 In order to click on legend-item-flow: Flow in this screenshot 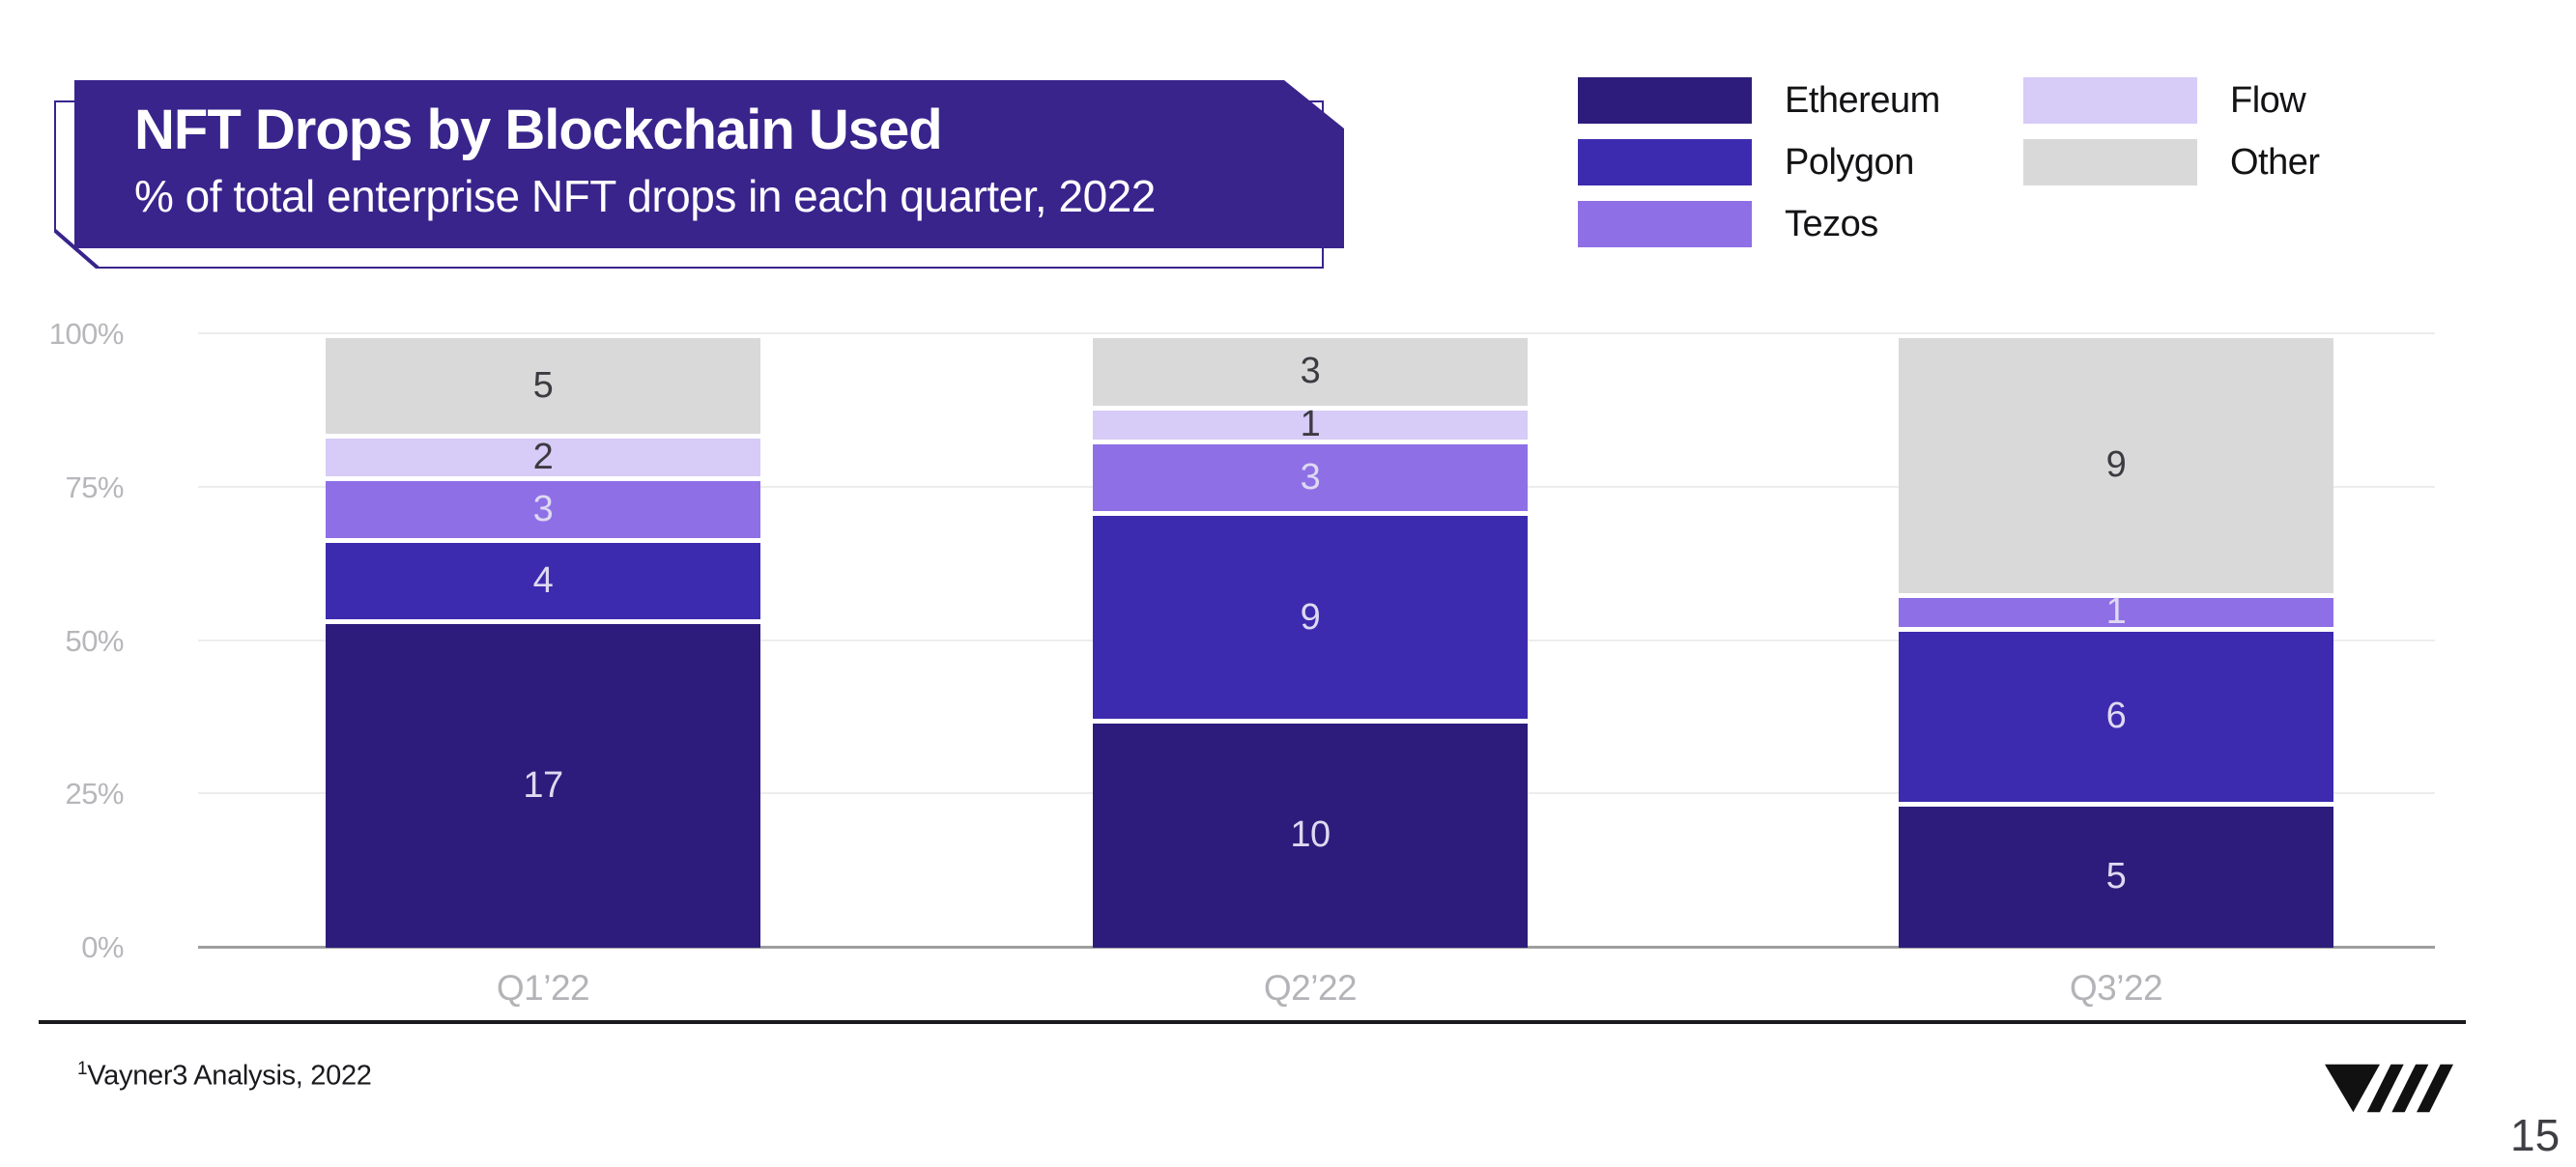, I will do `click(2172, 100)`.